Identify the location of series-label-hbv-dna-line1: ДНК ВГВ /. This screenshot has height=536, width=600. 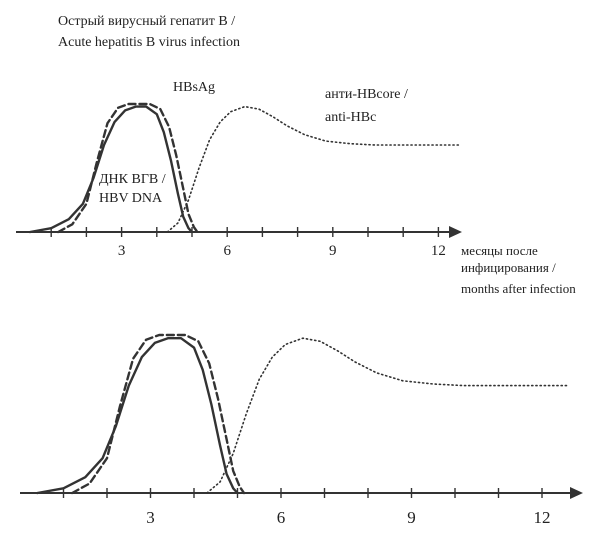
(132, 179).